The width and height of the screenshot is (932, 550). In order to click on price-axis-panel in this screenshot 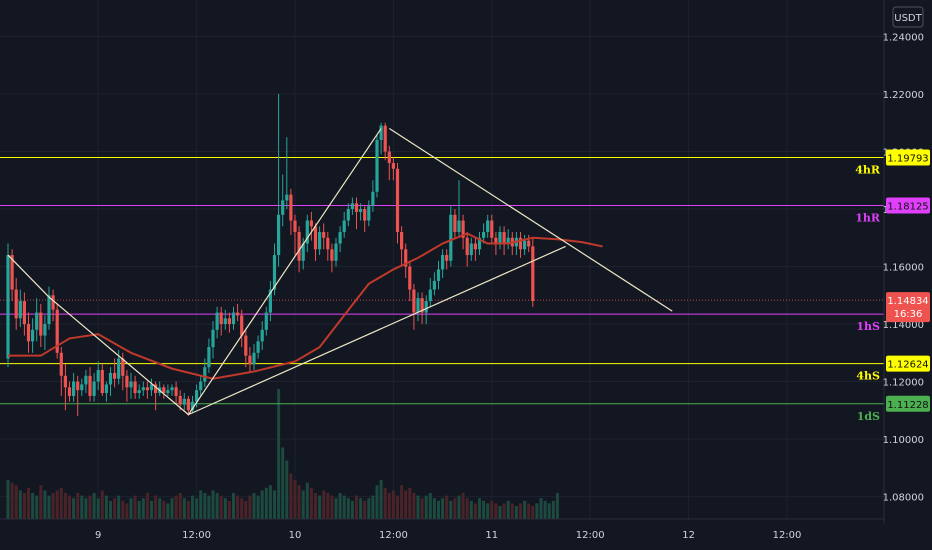, I will do `click(908, 262)`.